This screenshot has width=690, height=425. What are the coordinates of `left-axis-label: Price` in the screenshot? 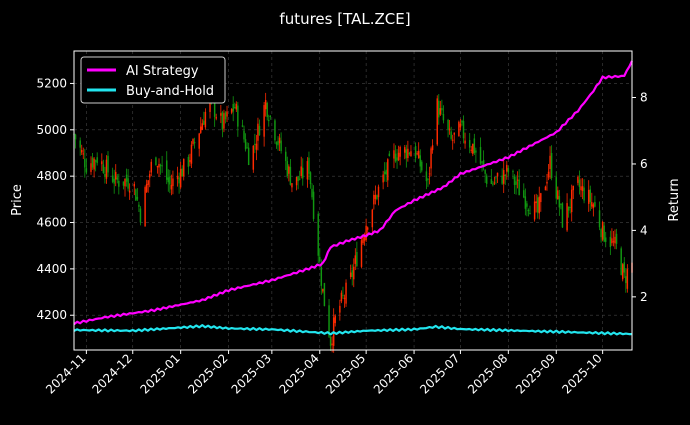 It's located at (17, 200).